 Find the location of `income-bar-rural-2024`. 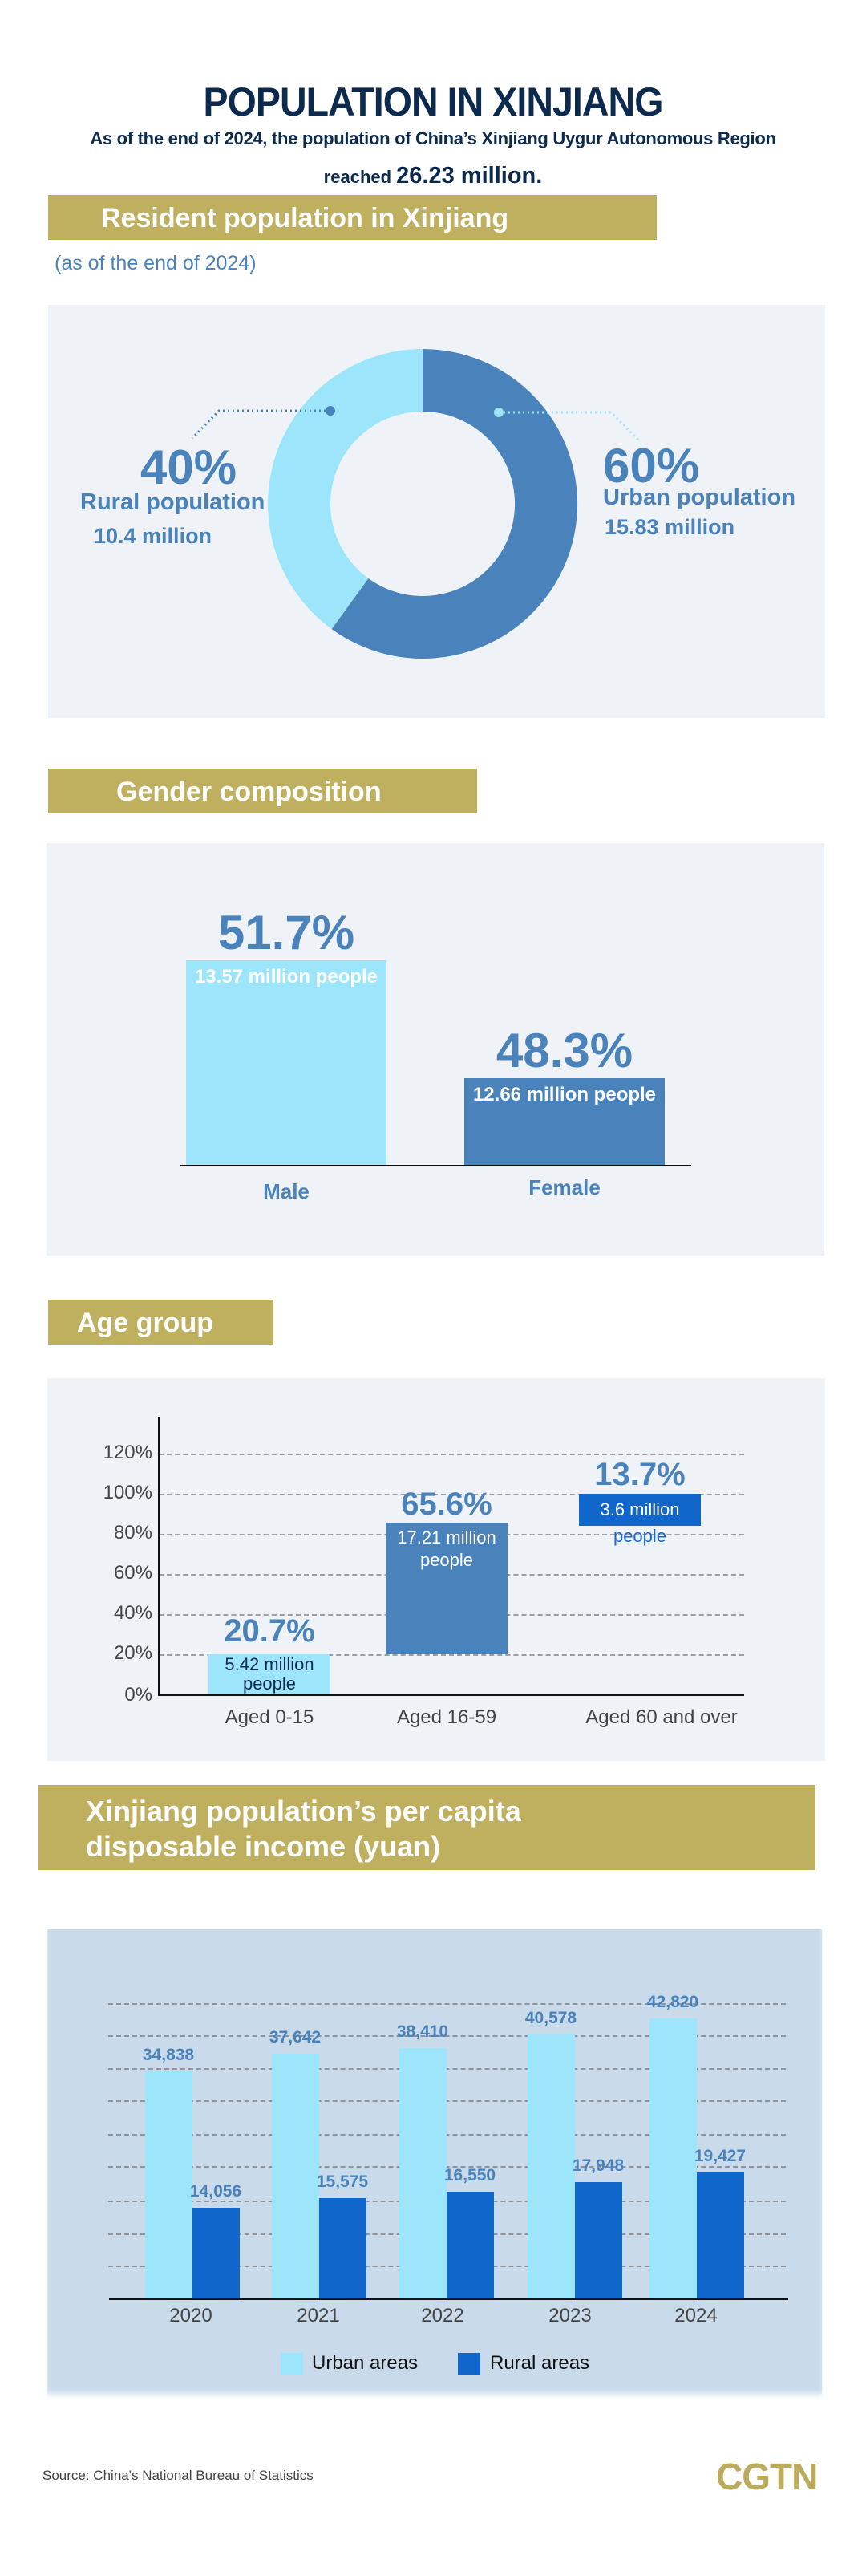

income-bar-rural-2024 is located at coordinates (720, 2235).